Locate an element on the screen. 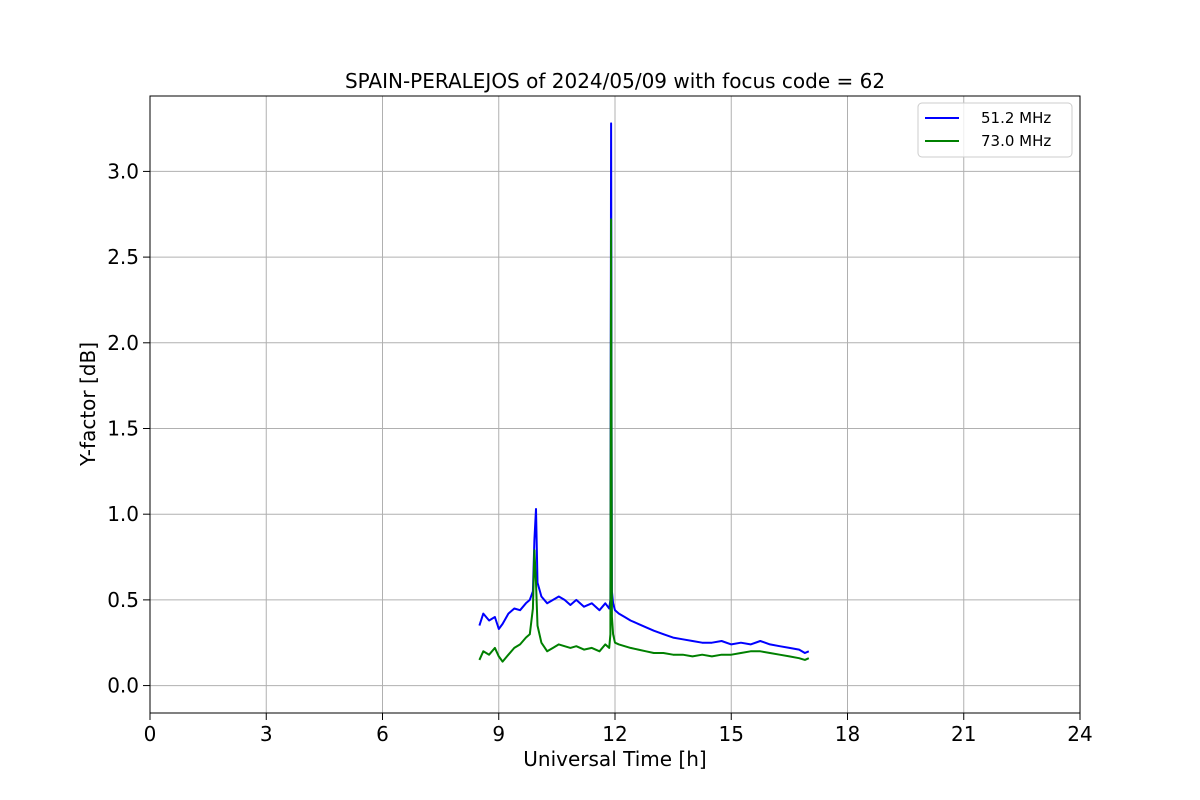 The height and width of the screenshot is (800, 1200). y-tick-label: 1.5 is located at coordinates (123, 428).